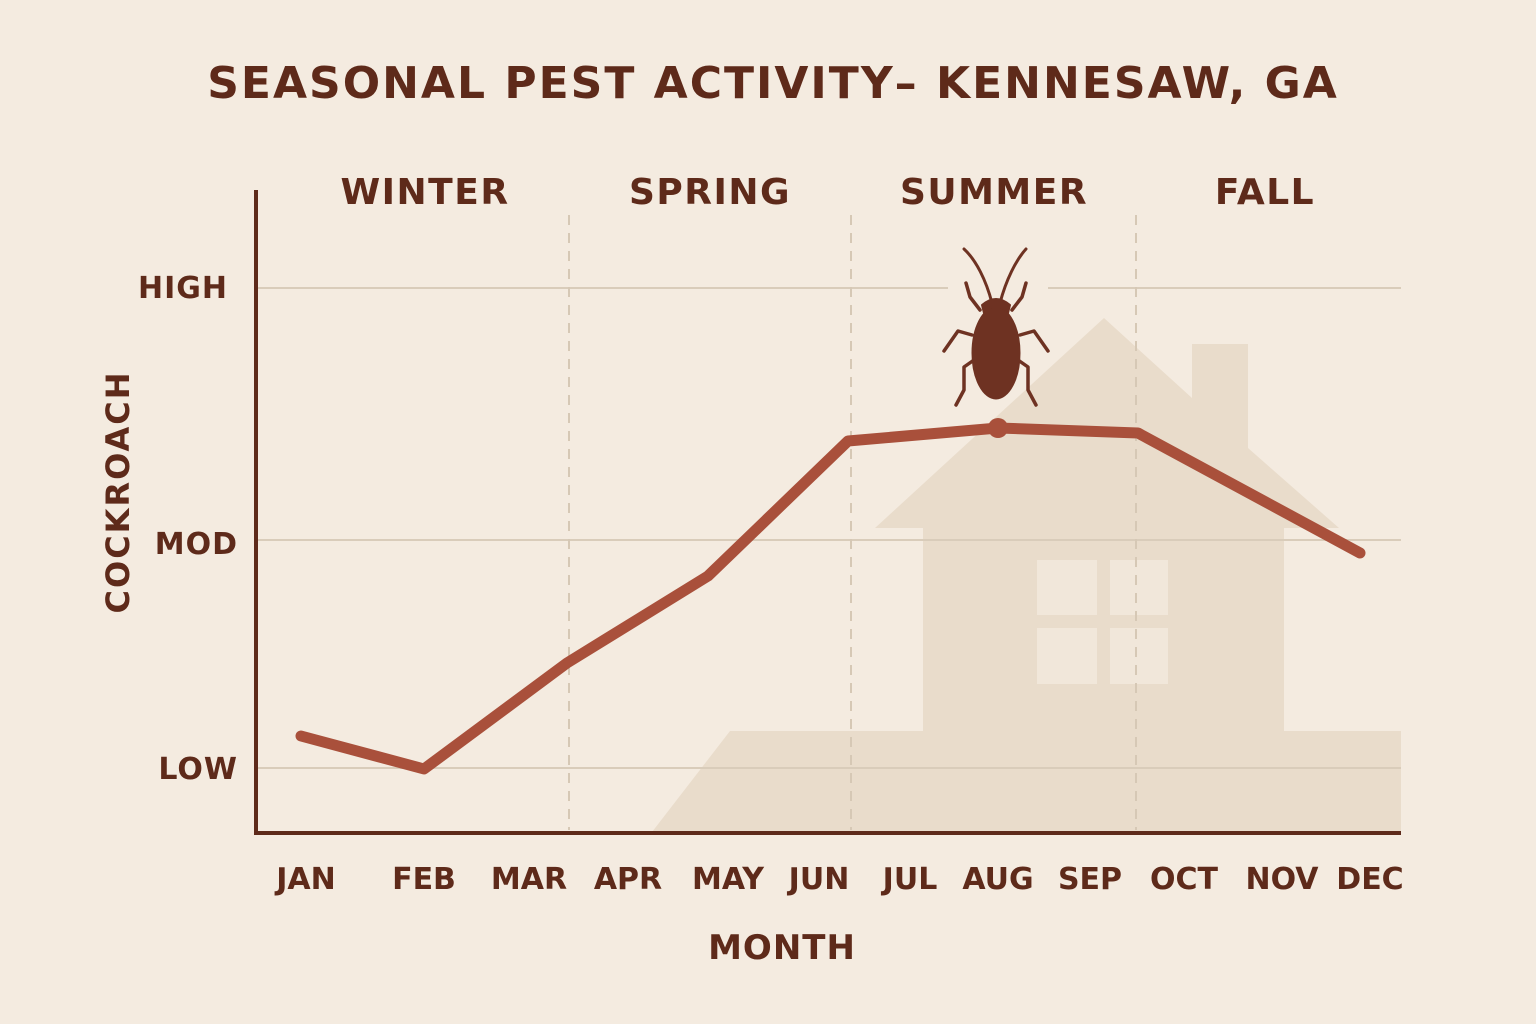 Image resolution: width=1536 pixels, height=1024 pixels. What do you see at coordinates (710, 192) in the screenshot?
I see `season-label-spring: SPRING` at bounding box center [710, 192].